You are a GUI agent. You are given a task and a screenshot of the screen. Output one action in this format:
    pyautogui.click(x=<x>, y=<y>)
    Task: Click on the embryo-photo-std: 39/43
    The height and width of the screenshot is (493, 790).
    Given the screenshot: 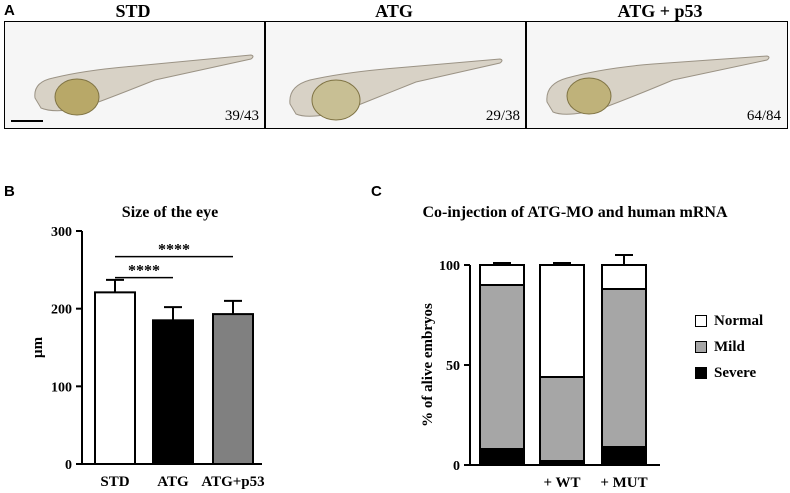 What is the action you would take?
    pyautogui.click(x=135, y=75)
    